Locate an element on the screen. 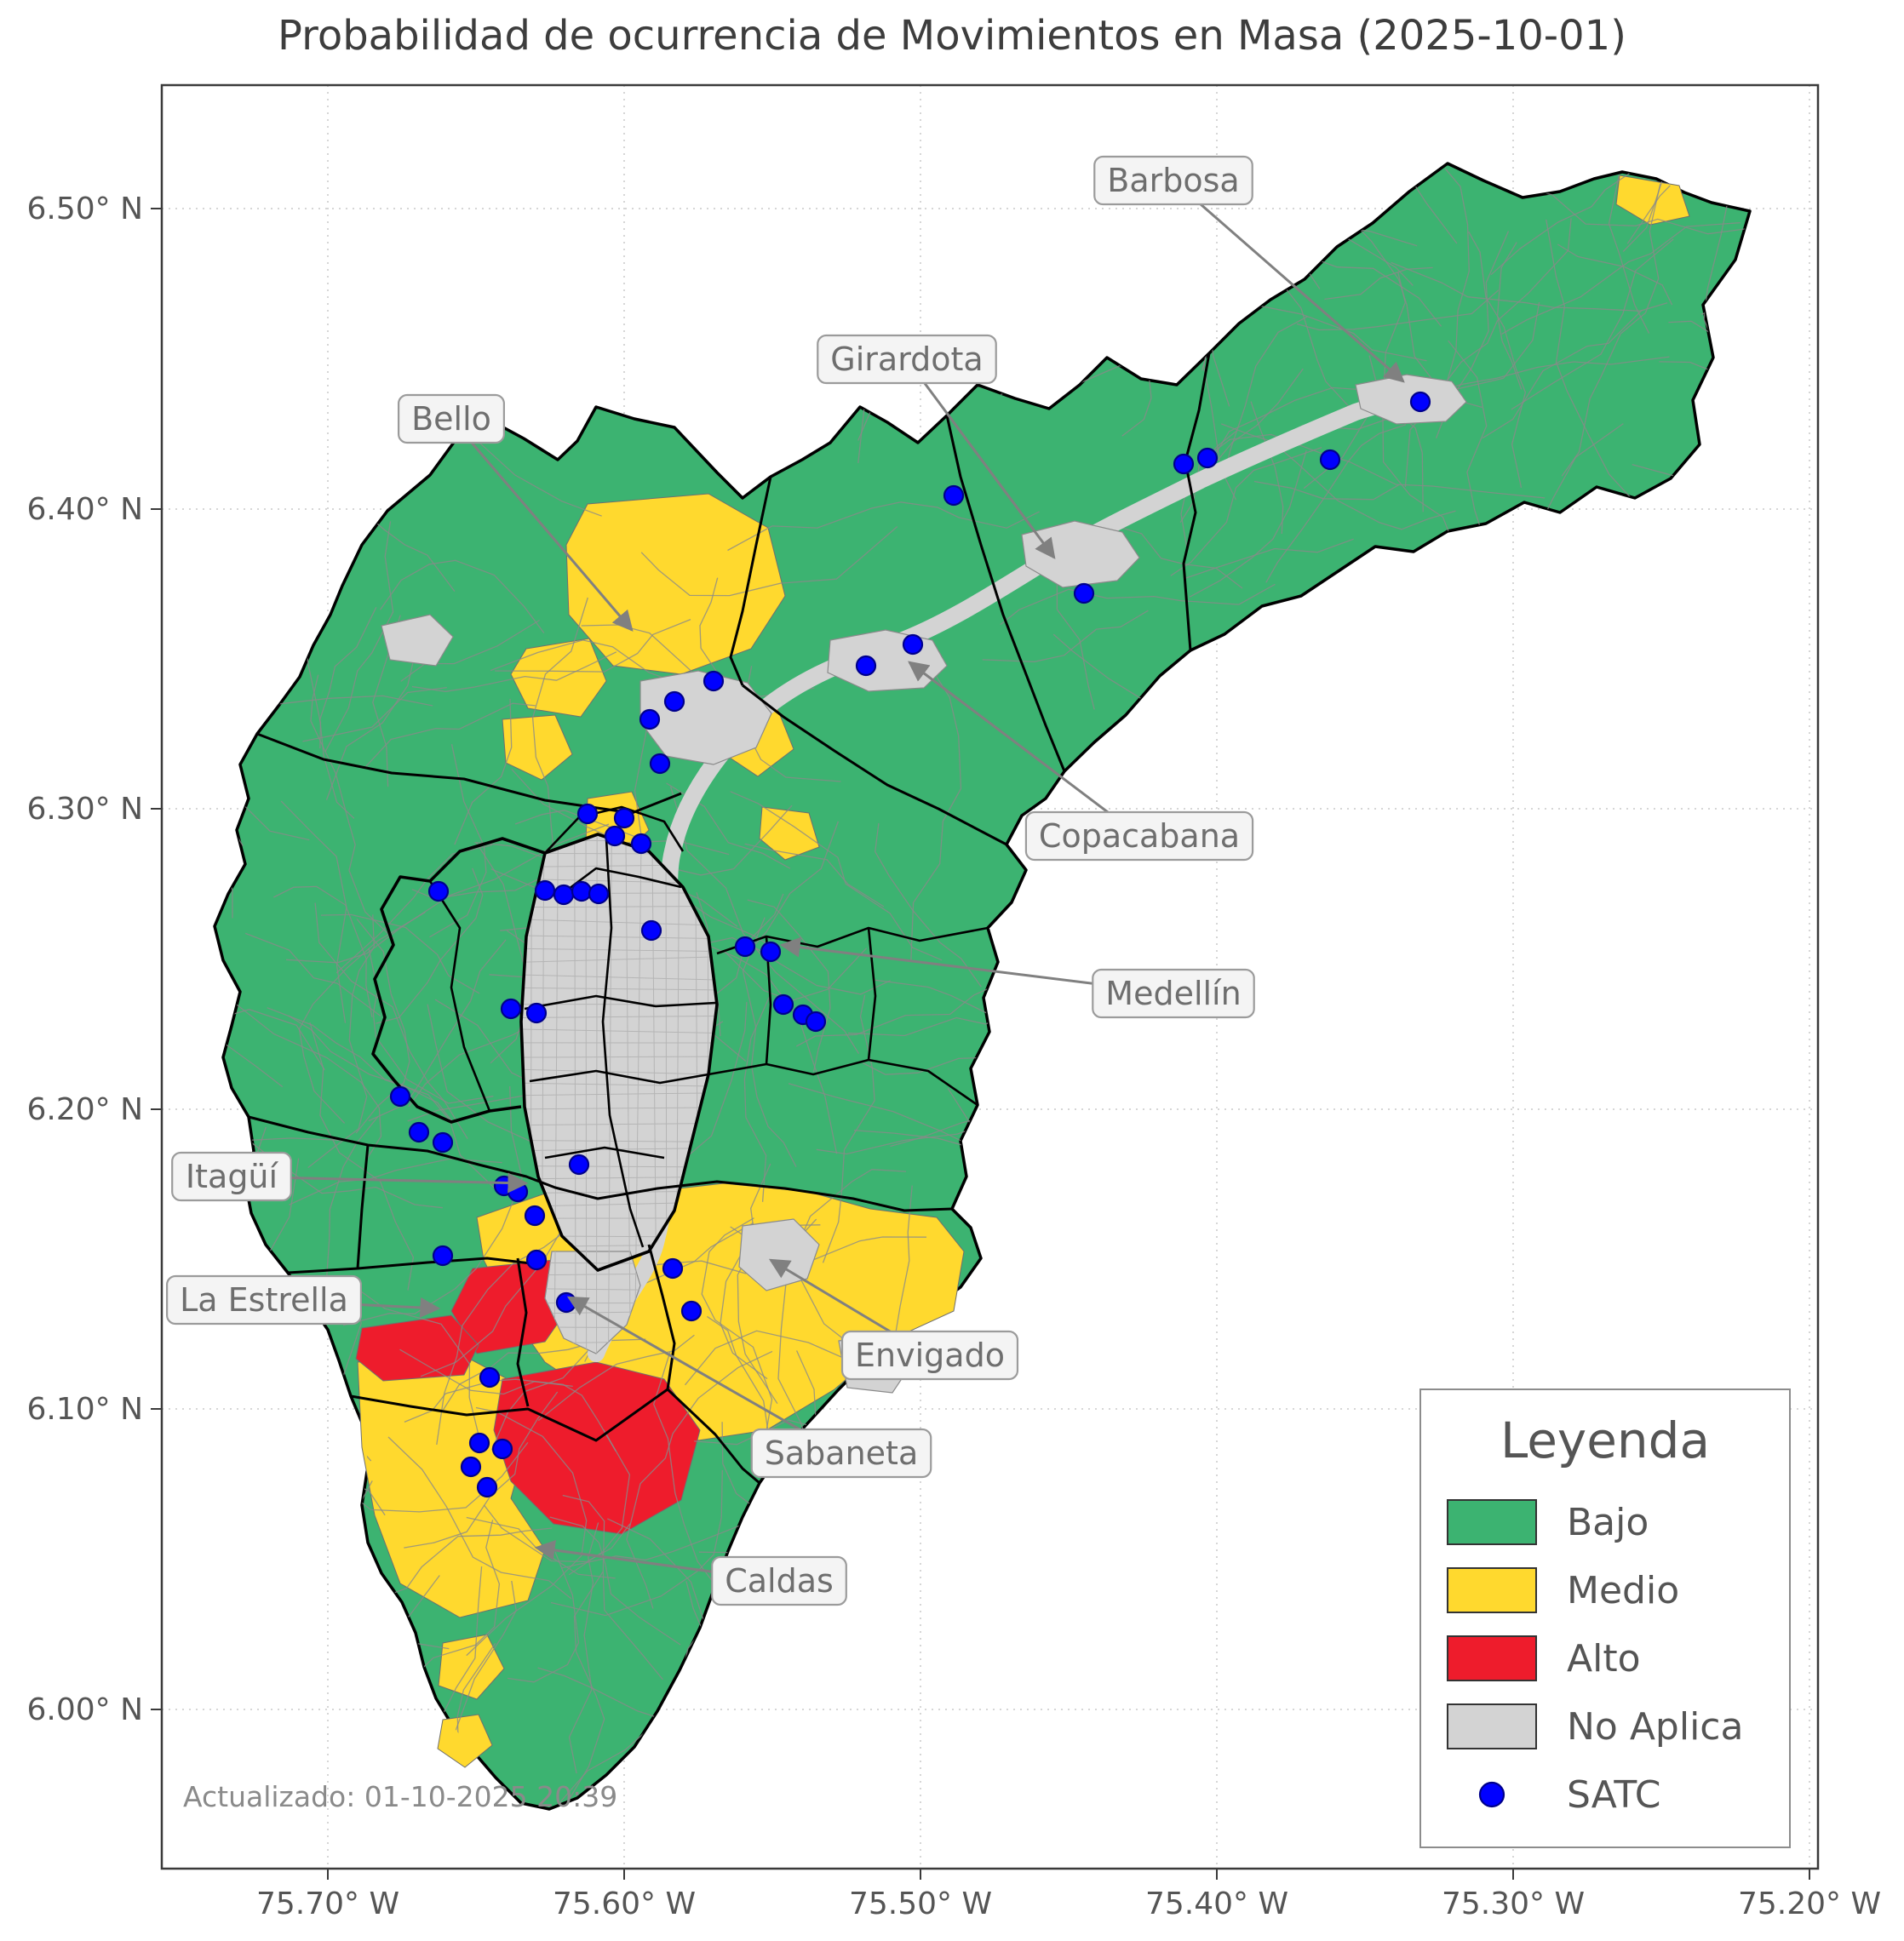 The height and width of the screenshot is (1941, 1904). border-girardota-barbosa is located at coordinates (1196, 501).